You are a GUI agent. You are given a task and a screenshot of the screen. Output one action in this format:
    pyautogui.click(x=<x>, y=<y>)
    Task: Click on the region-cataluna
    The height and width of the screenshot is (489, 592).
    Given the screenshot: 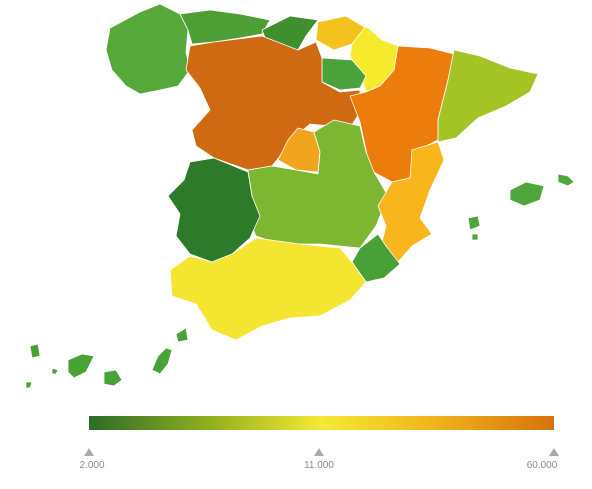 What is the action you would take?
    pyautogui.click(x=488, y=96)
    